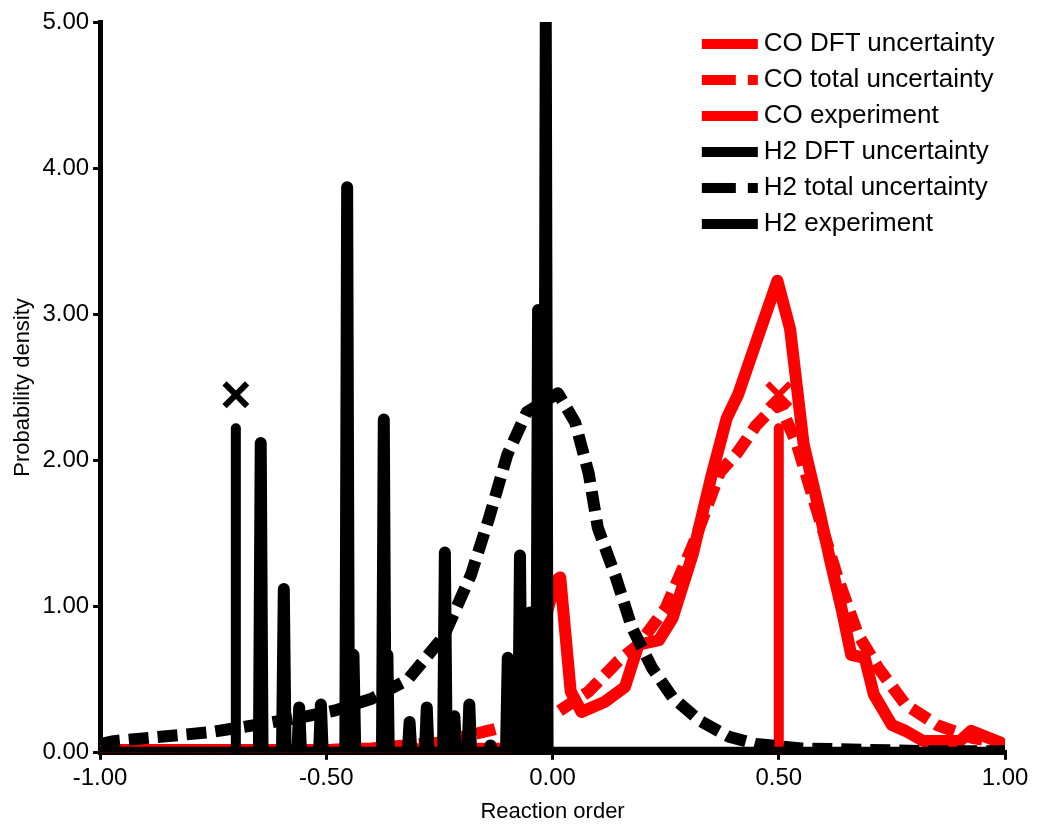 This screenshot has width=1045, height=831. What do you see at coordinates (66, 166) in the screenshot?
I see `y-tick-label: 4.00` at bounding box center [66, 166].